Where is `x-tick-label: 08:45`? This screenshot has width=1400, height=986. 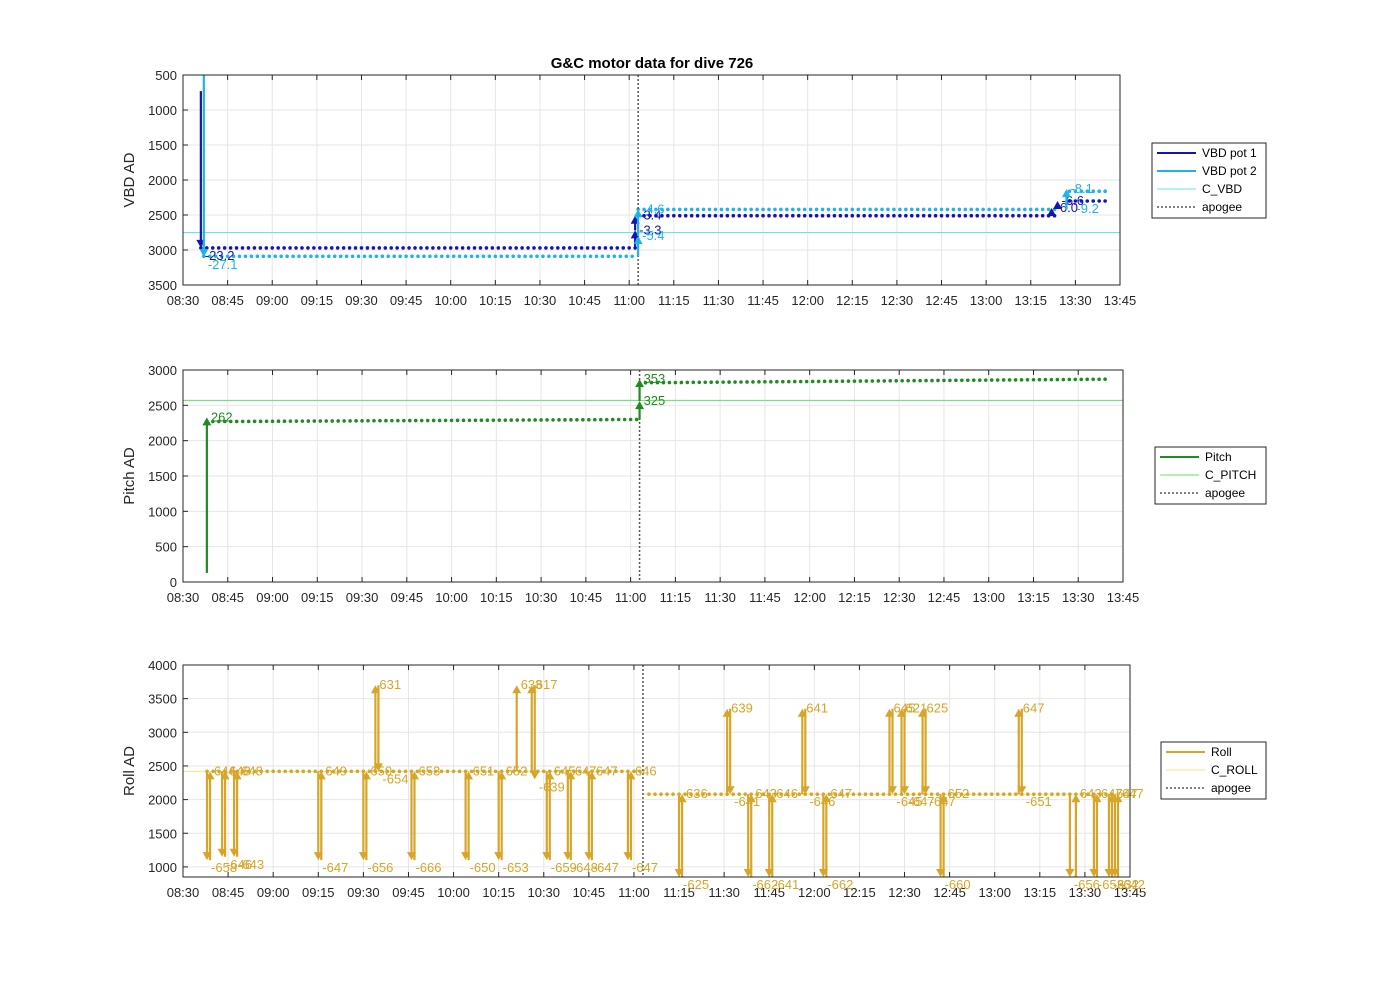
x-tick-label: 08:45 is located at coordinates (228, 892).